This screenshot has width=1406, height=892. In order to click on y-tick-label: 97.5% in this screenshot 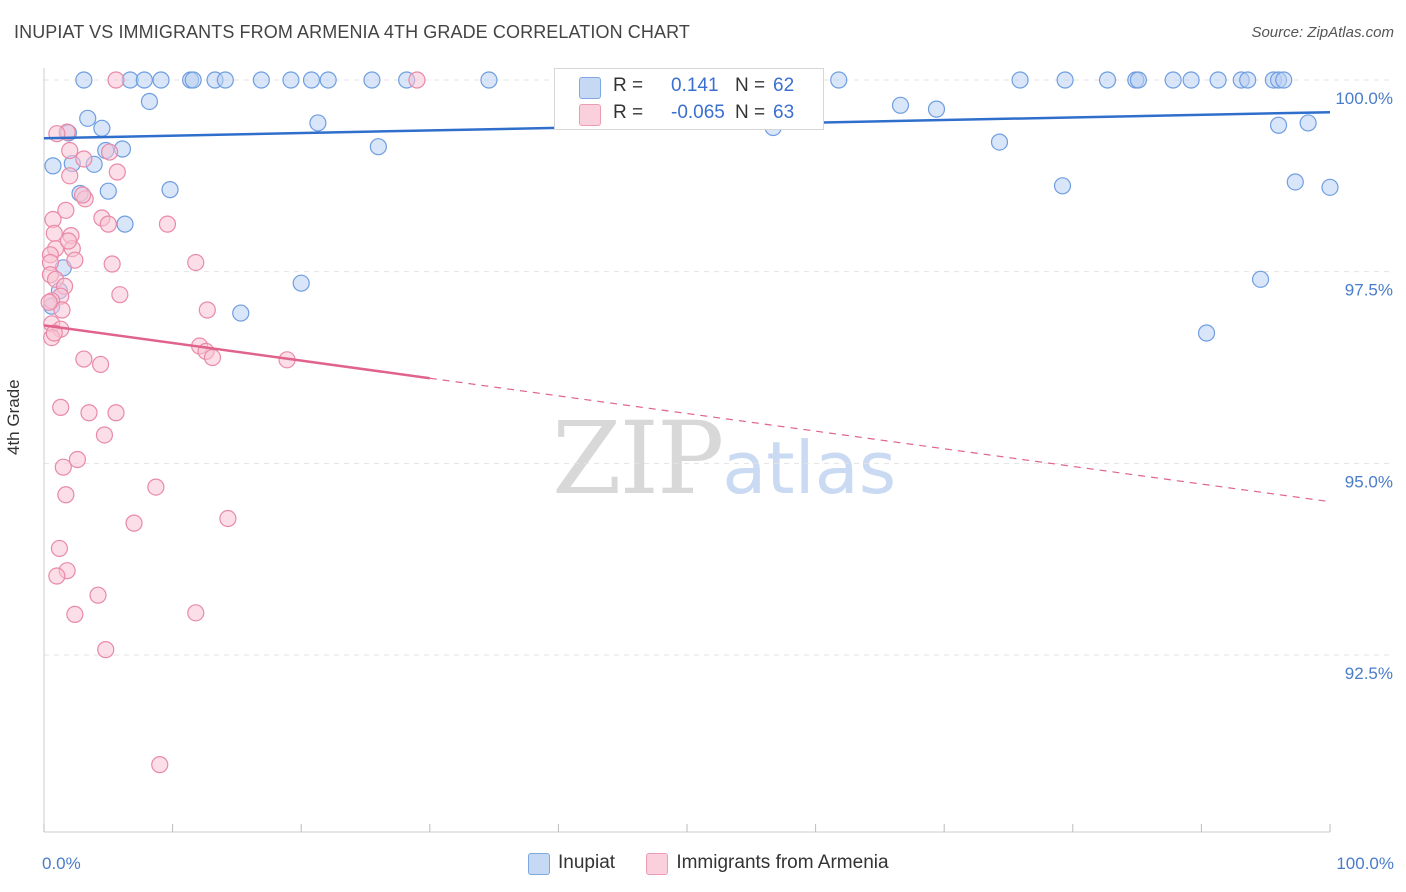, I will do `click(1369, 290)`.